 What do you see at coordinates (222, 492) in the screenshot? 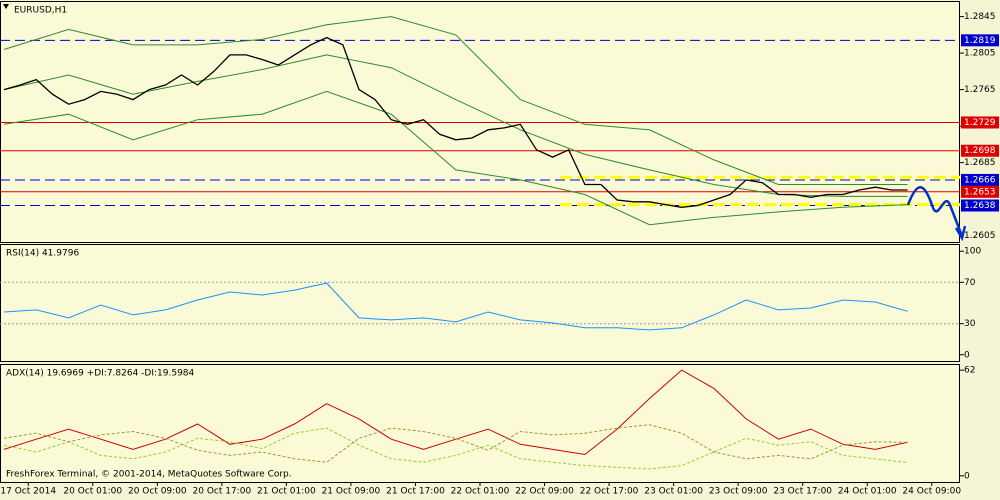
I see `x-tick-label: 20 Oct 17:00` at bounding box center [222, 492].